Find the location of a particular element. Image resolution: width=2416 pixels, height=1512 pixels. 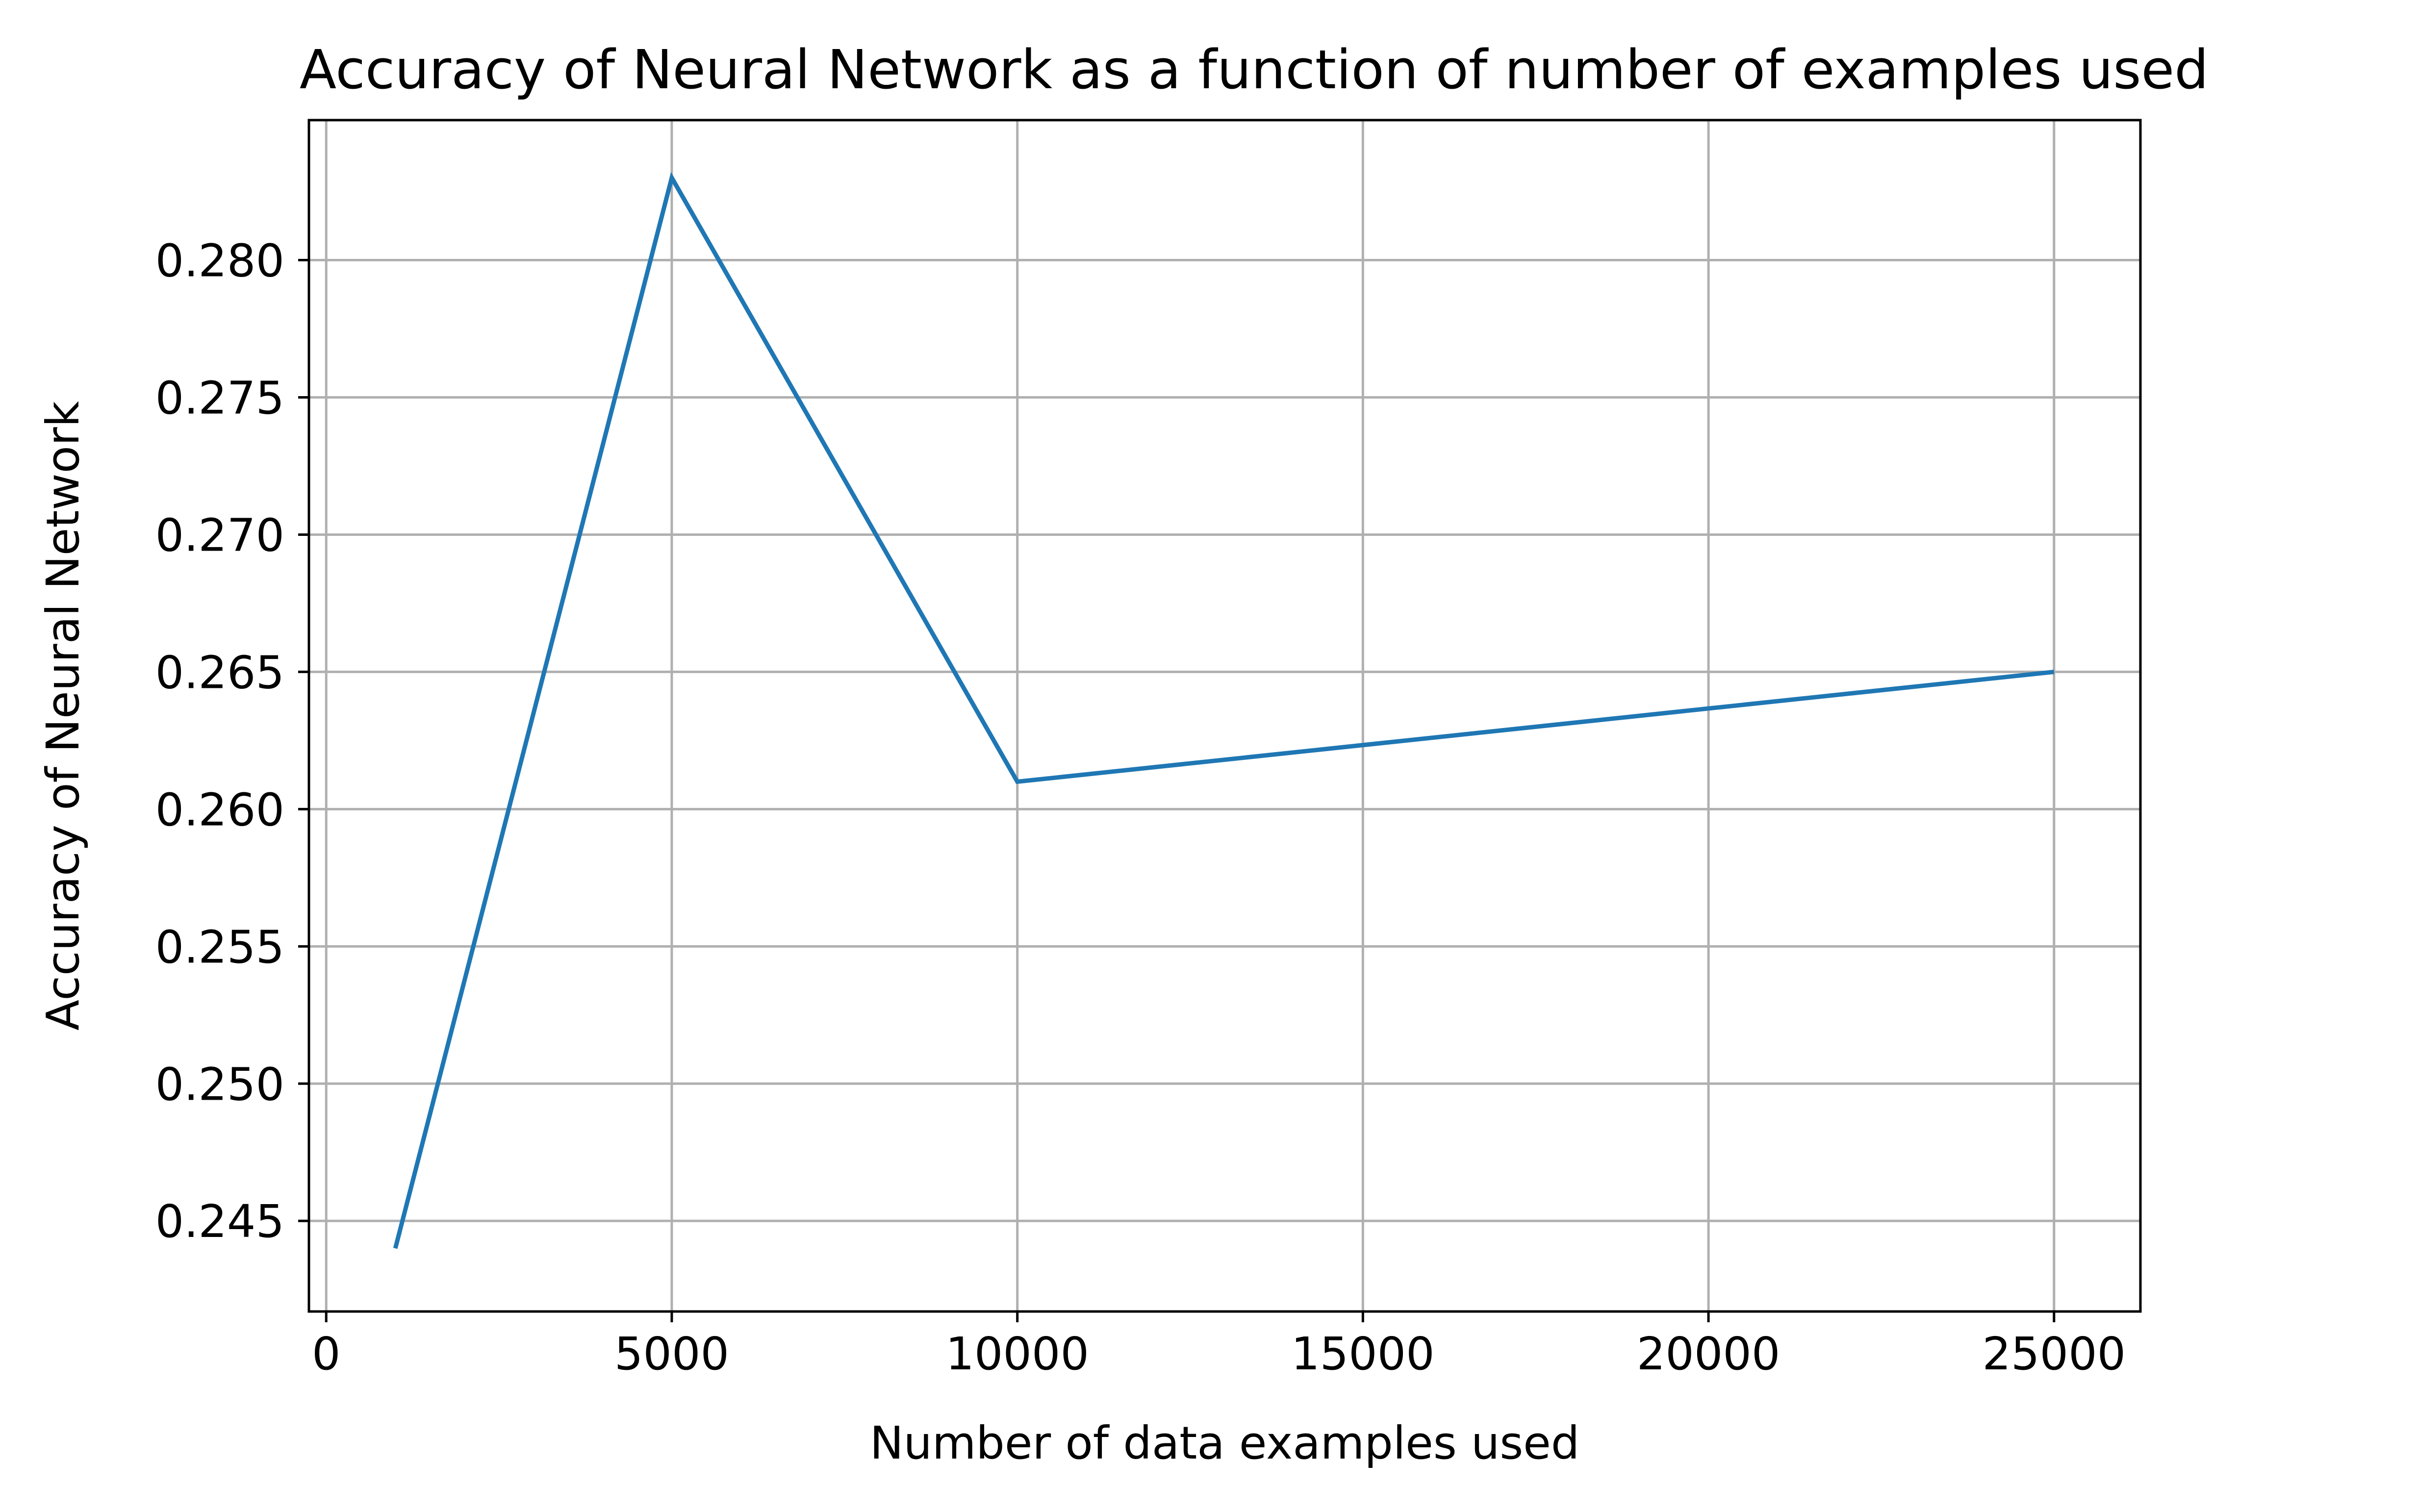

x-tick-label: 0 is located at coordinates (327, 1354).